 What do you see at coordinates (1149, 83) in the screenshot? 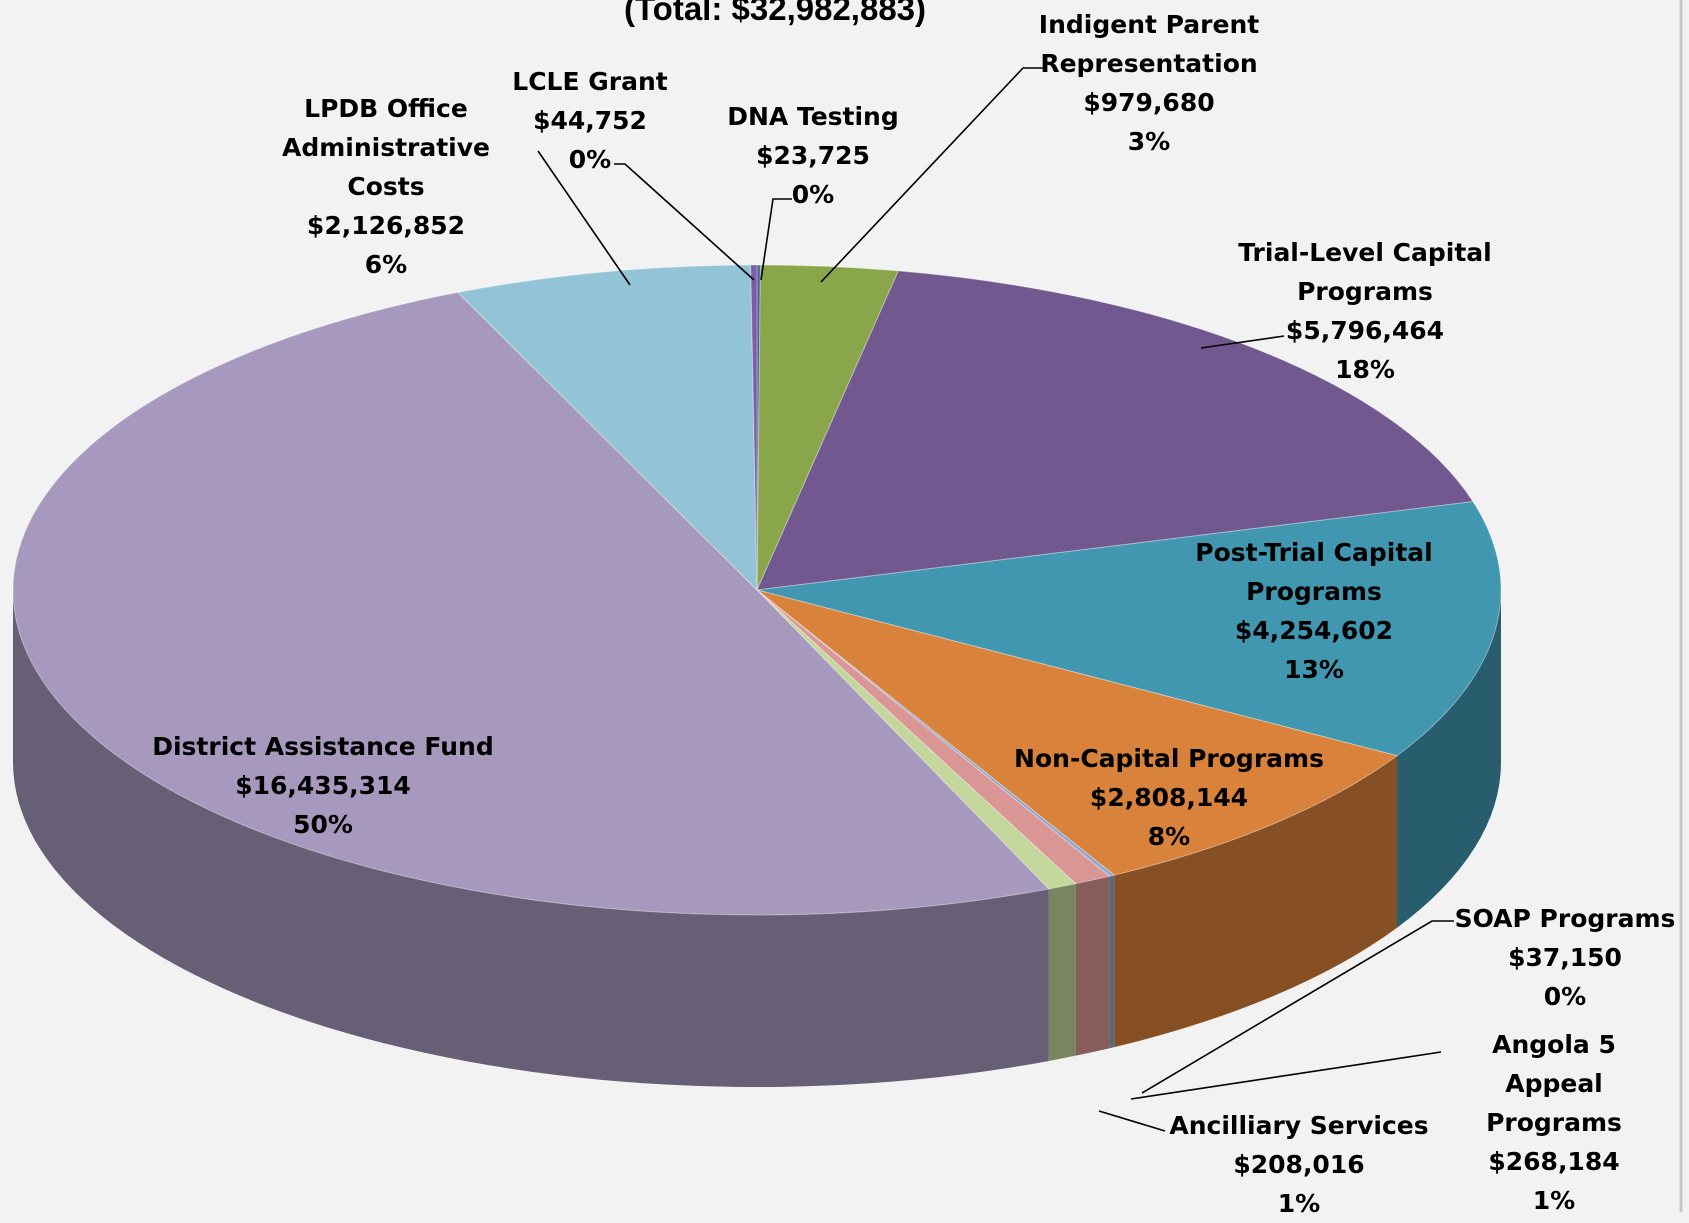
I see `data-label: Indigent Parent Representation $979,680 3%` at bounding box center [1149, 83].